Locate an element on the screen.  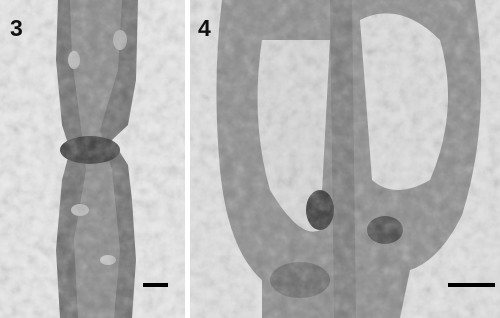
panel-label: 3 is located at coordinates (16, 28).